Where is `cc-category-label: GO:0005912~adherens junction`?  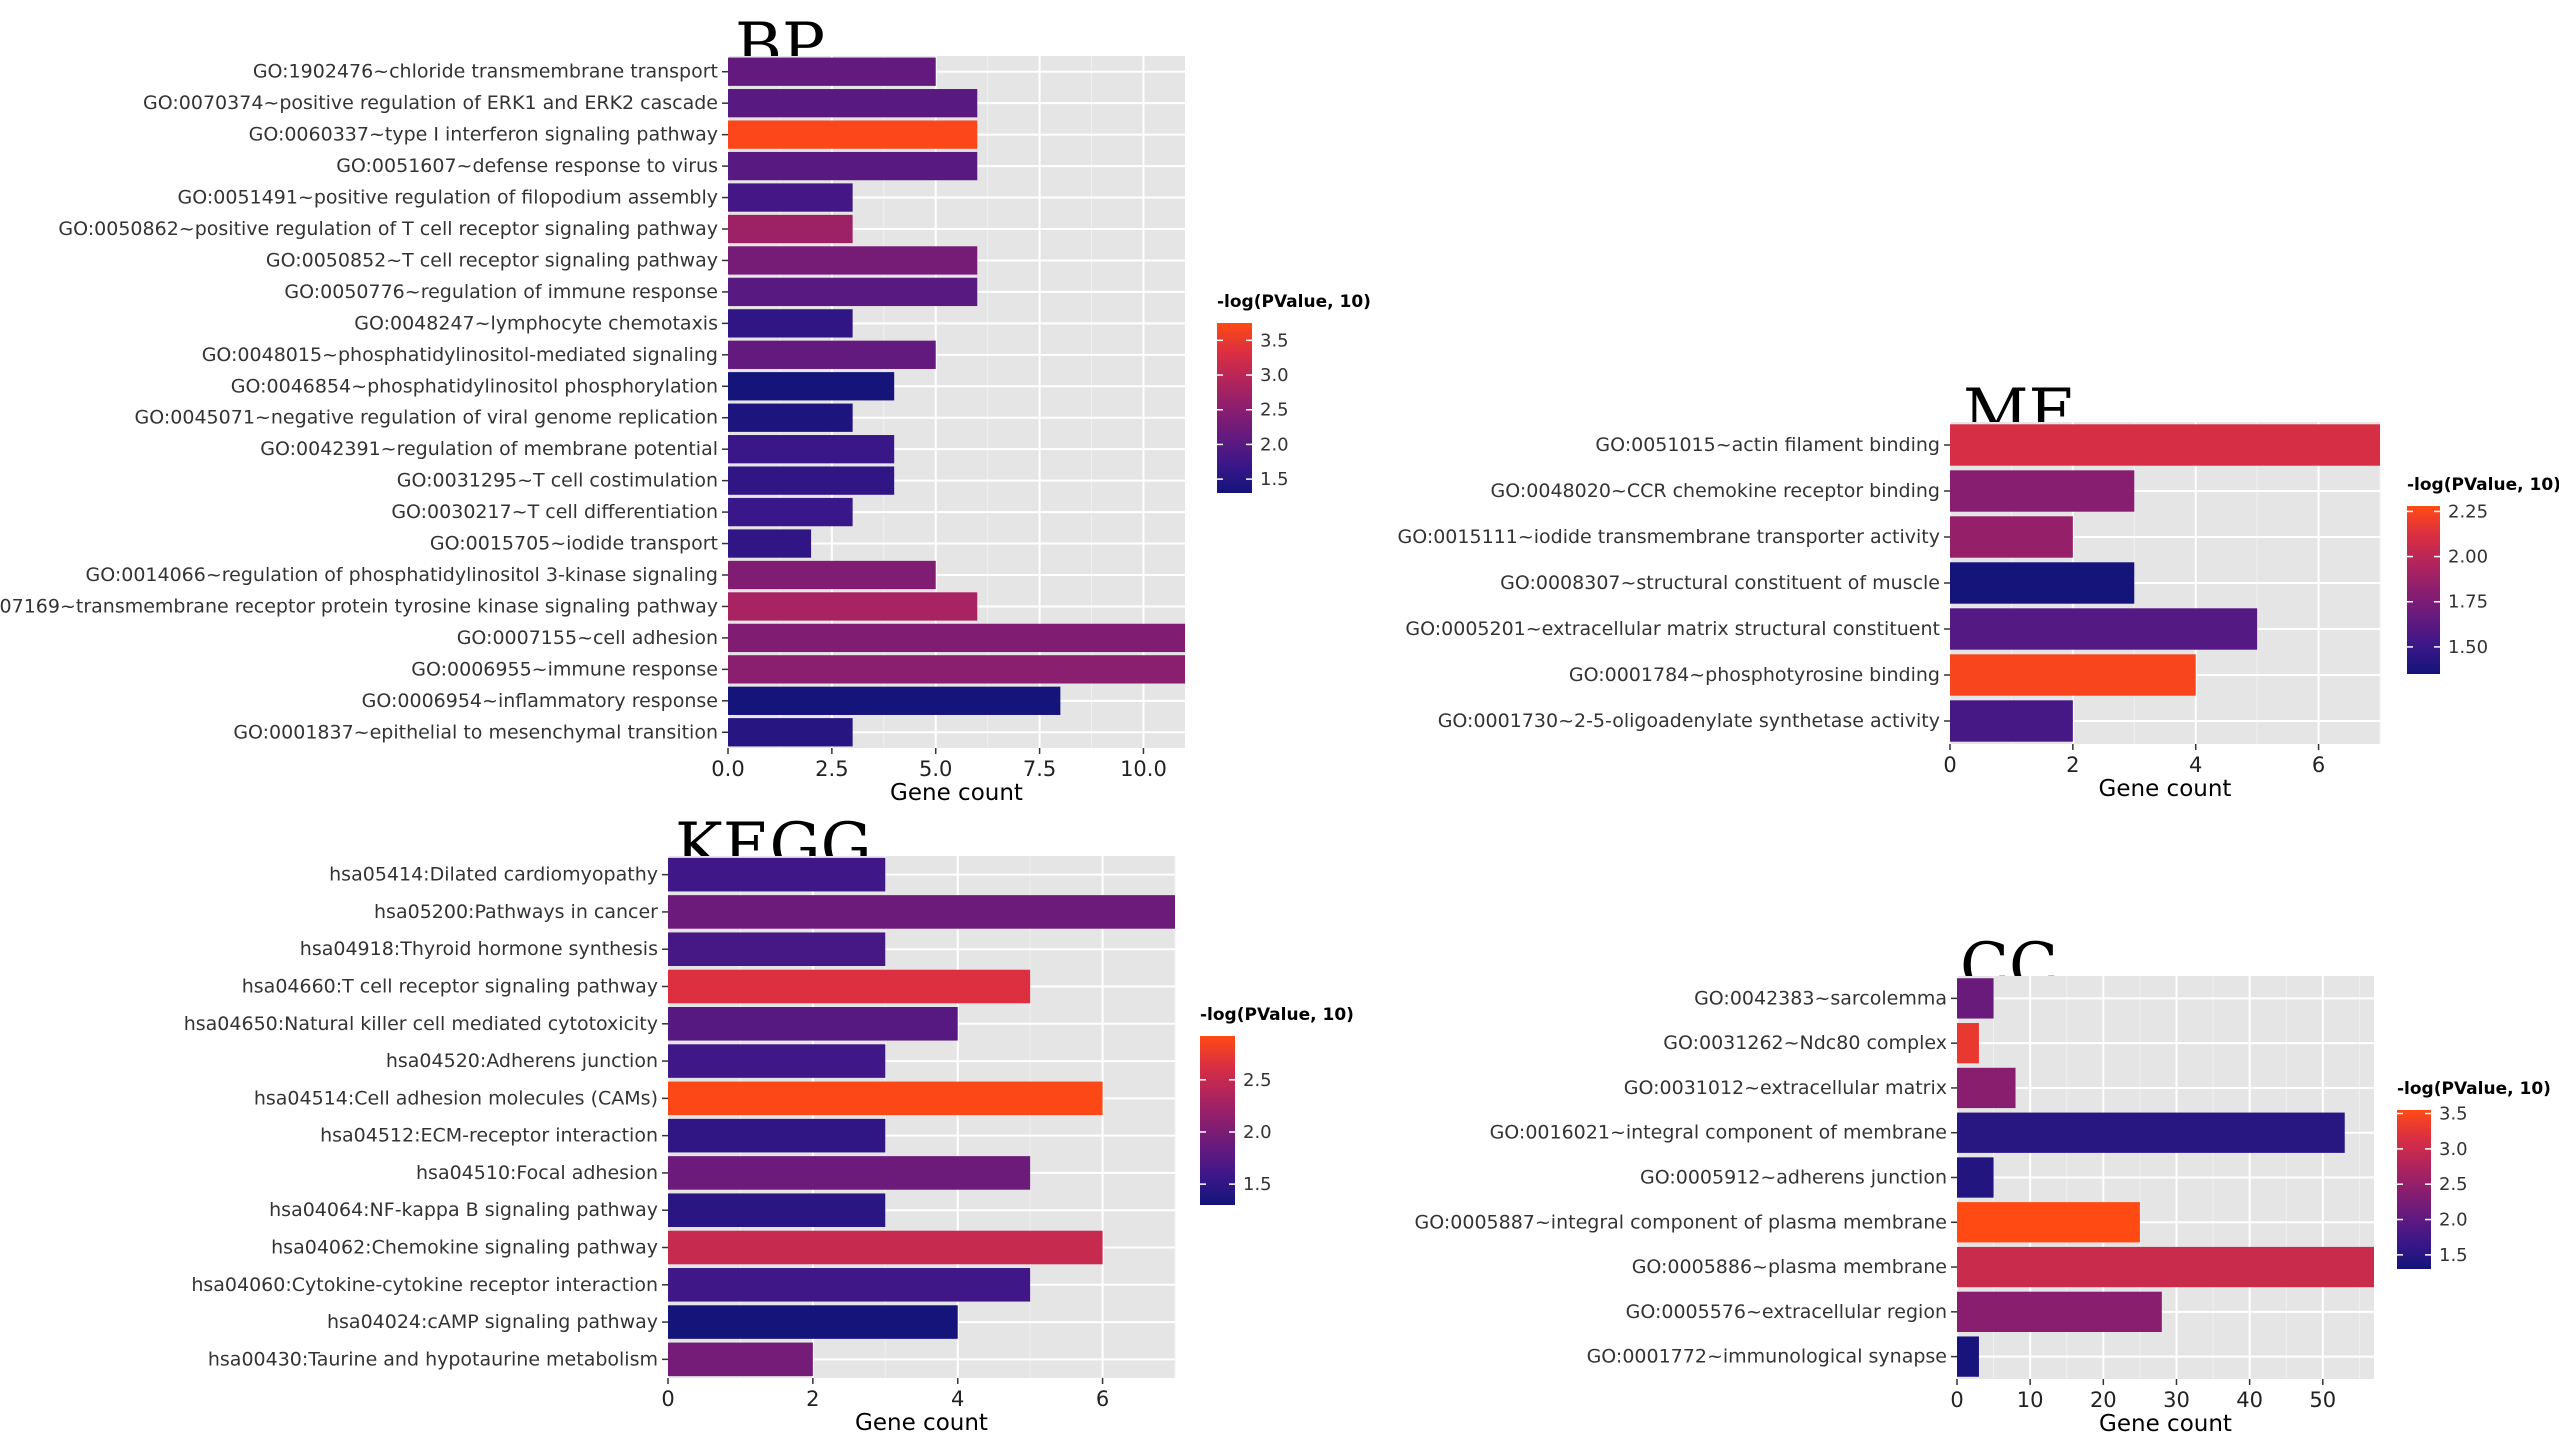 cc-category-label: GO:0005912~adherens junction is located at coordinates (1793, 1178).